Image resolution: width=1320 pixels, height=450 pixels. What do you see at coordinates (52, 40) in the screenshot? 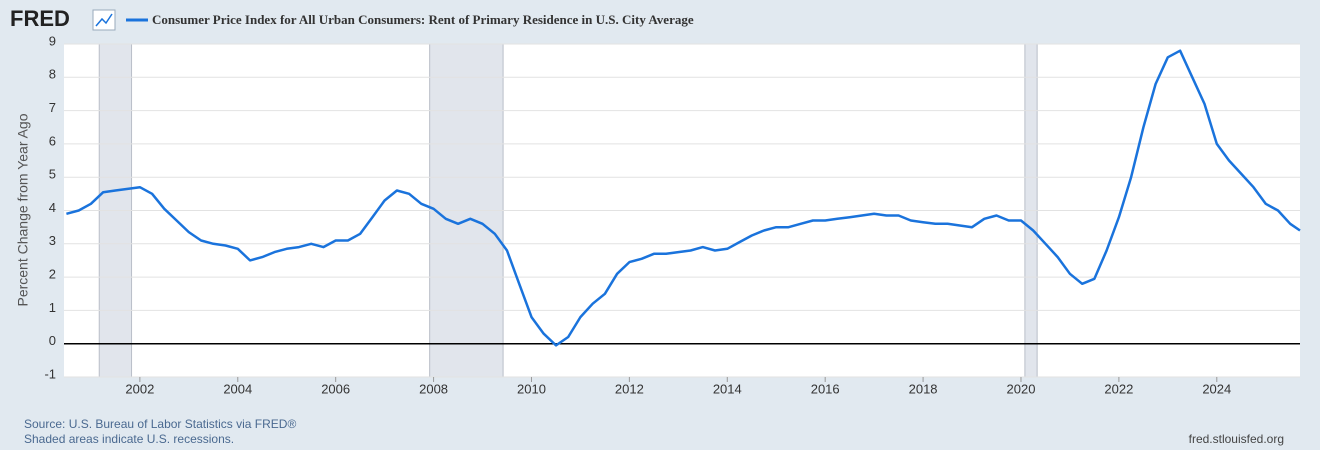
I see `y-tick-label: 9` at bounding box center [52, 40].